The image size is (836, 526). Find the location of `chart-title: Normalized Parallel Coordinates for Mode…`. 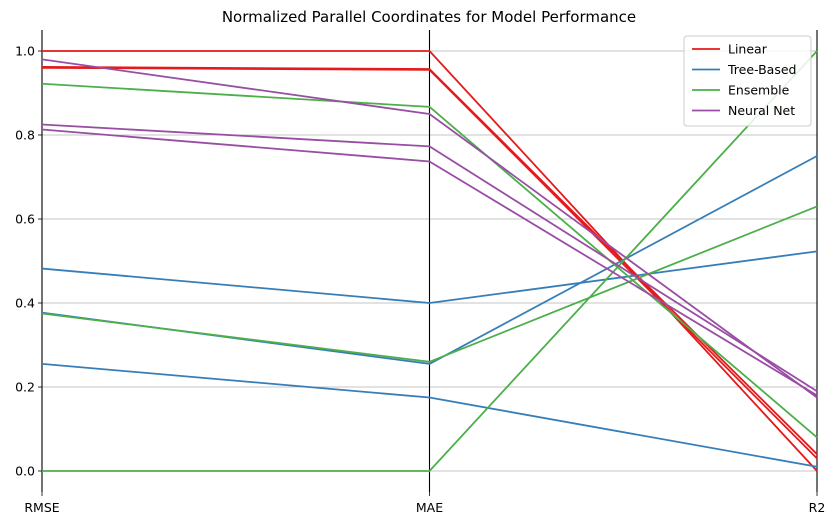

chart-title: Normalized Parallel Coordinates for Mode… is located at coordinates (429, 17).